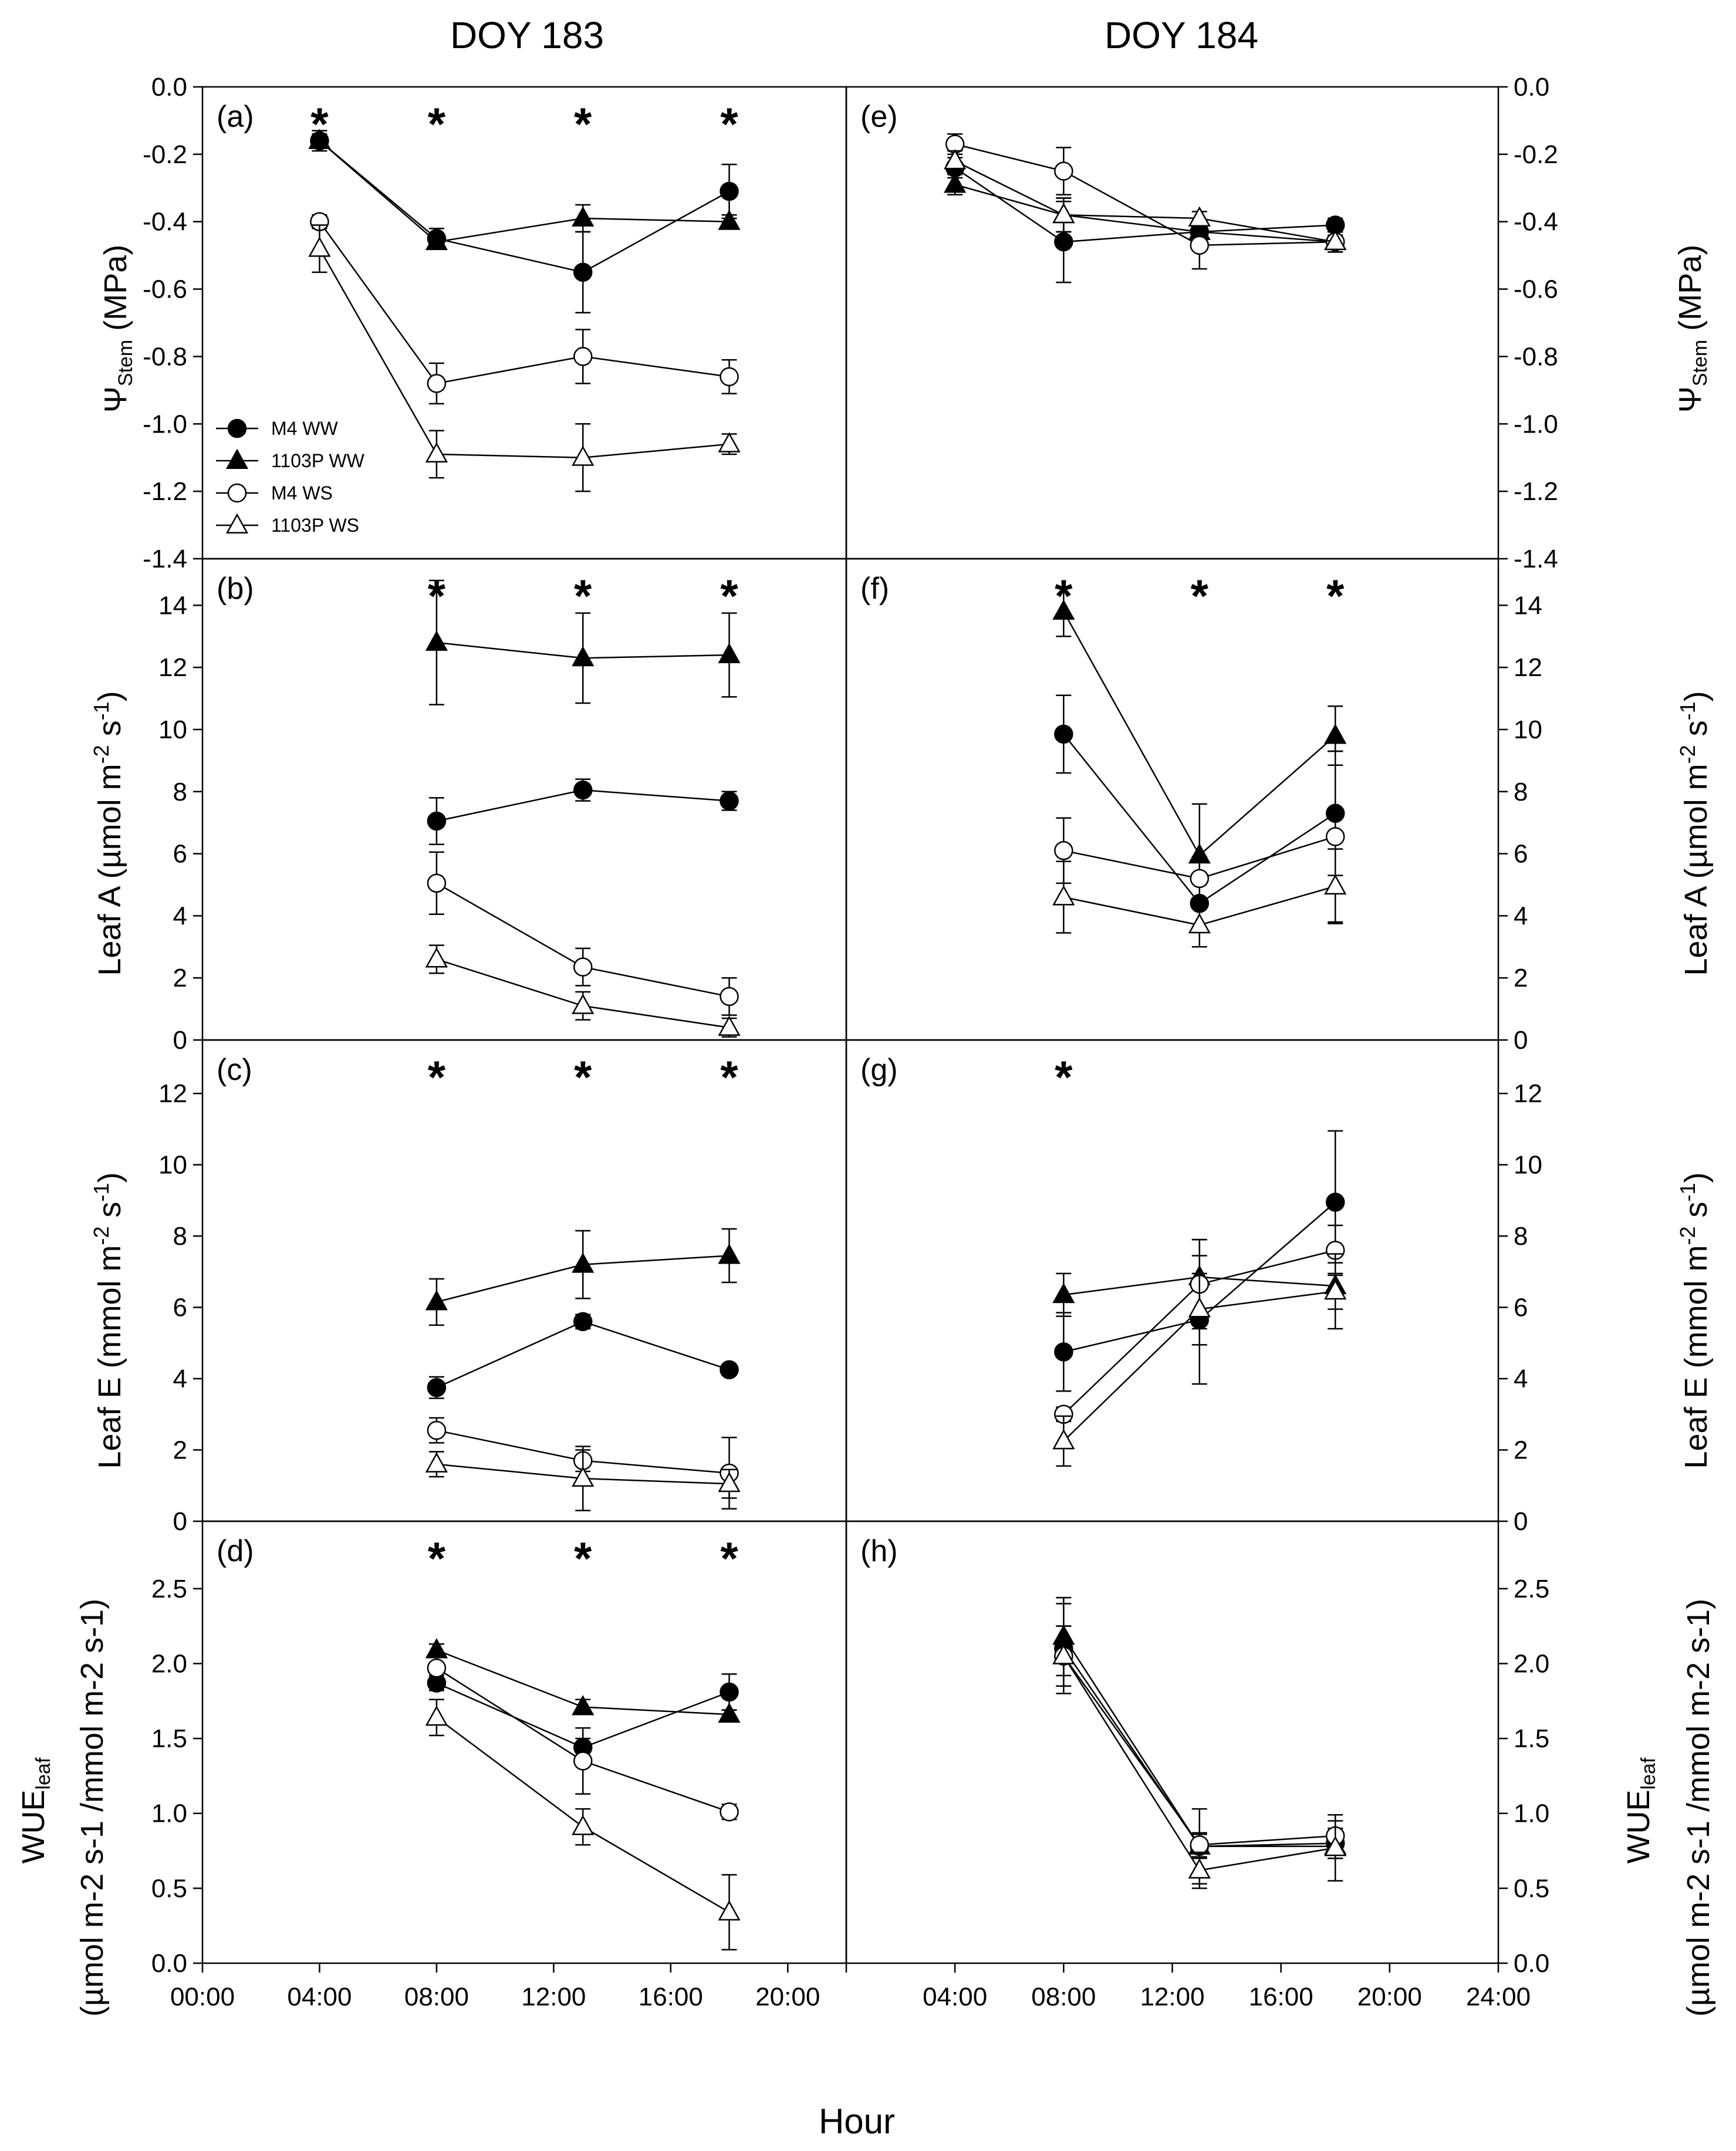  I want to click on panel-g: 0 2 4 6 8 10 12 (g) *, so click(1193, 1288).